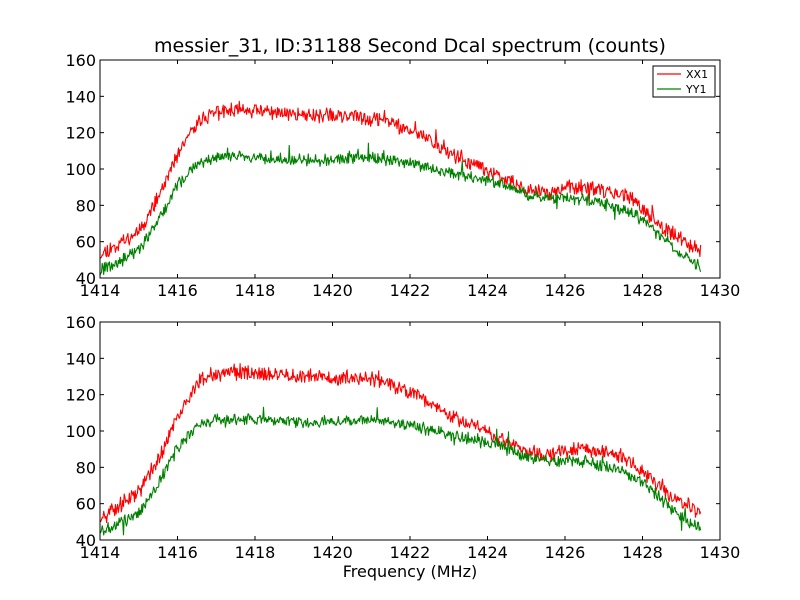 Image resolution: width=800 pixels, height=600 pixels. I want to click on legend-label-xx1: XX1, so click(697, 74).